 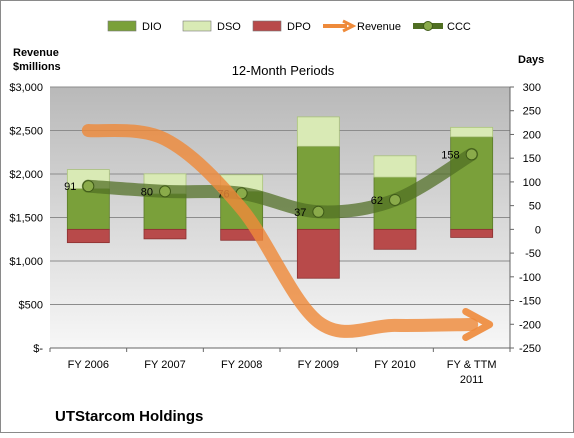 I want to click on left-tick-label: $1,500, so click(x=26, y=219).